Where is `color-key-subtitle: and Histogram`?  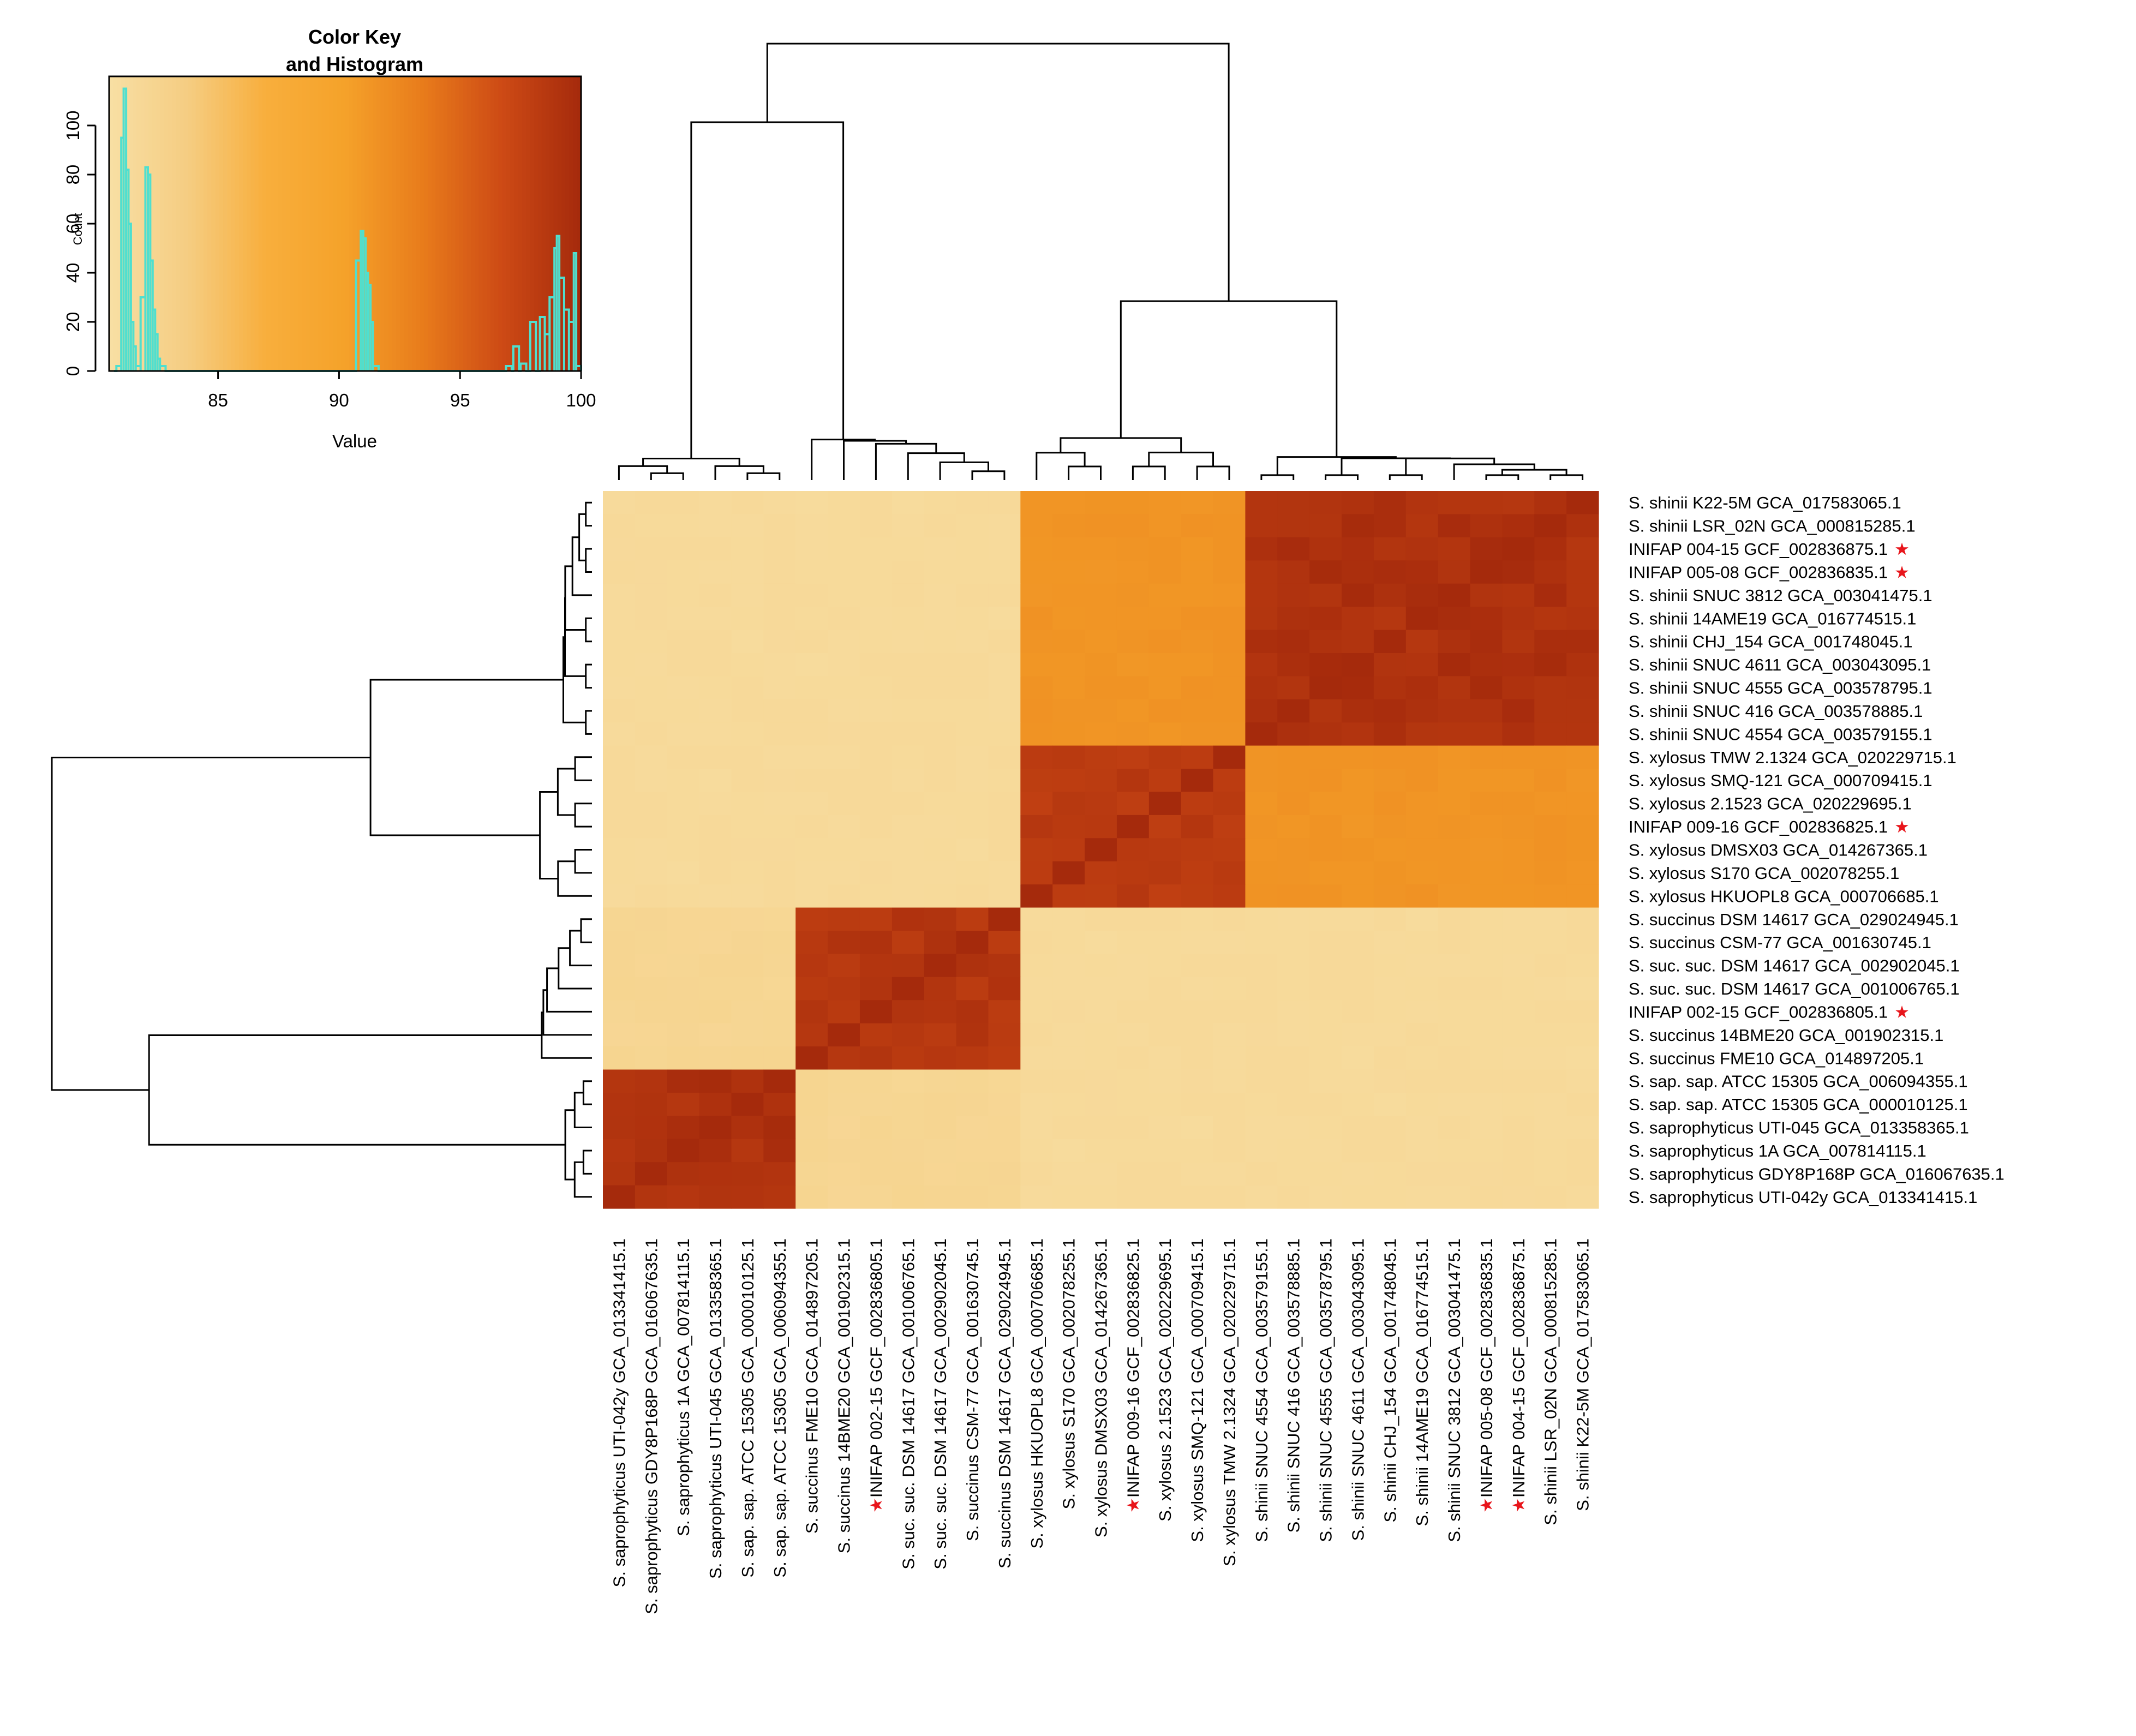 color-key-subtitle: and Histogram is located at coordinates (355, 64).